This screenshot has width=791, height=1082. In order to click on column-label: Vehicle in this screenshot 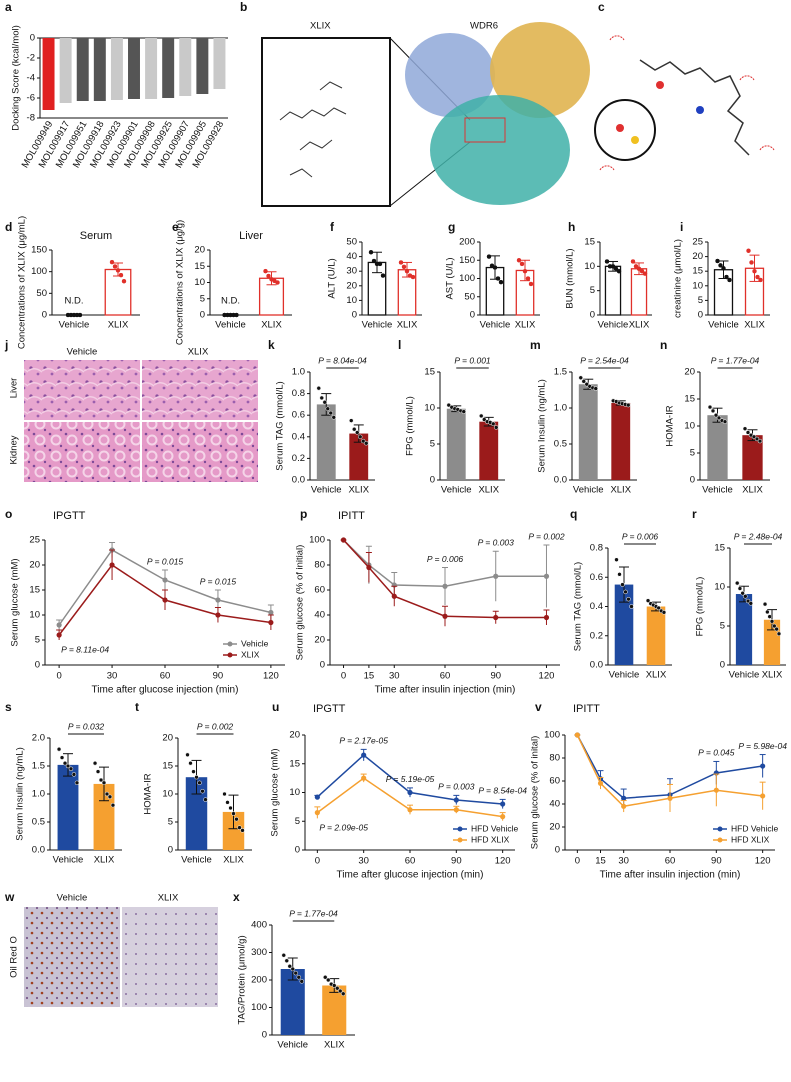, I will do `click(72, 898)`.